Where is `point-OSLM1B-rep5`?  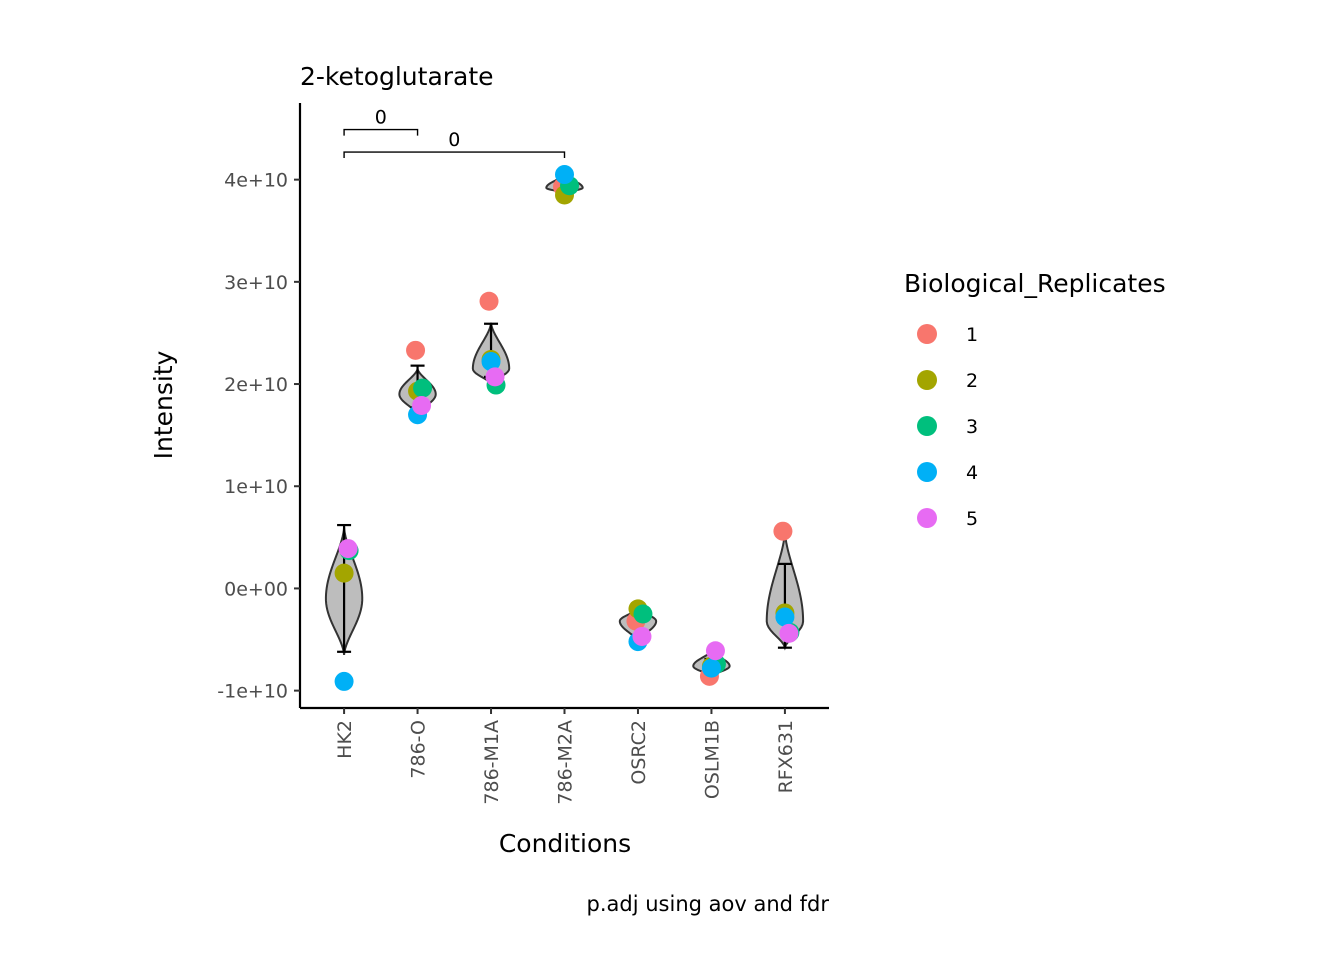
point-OSLM1B-rep5 is located at coordinates (715, 651).